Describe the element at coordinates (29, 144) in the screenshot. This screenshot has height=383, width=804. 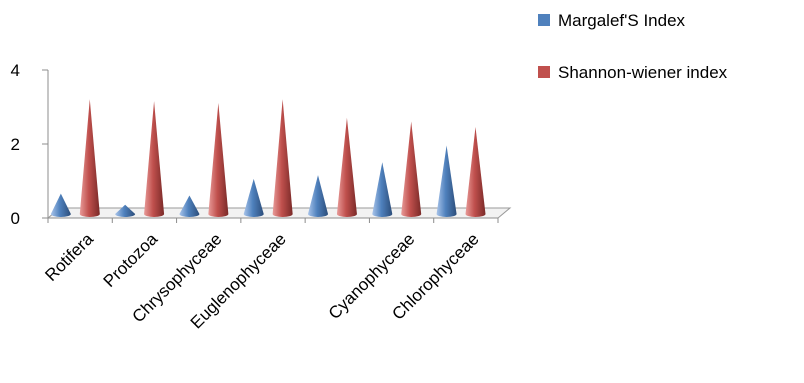
I see `y-axis-ticks: 0 2 4` at that location.